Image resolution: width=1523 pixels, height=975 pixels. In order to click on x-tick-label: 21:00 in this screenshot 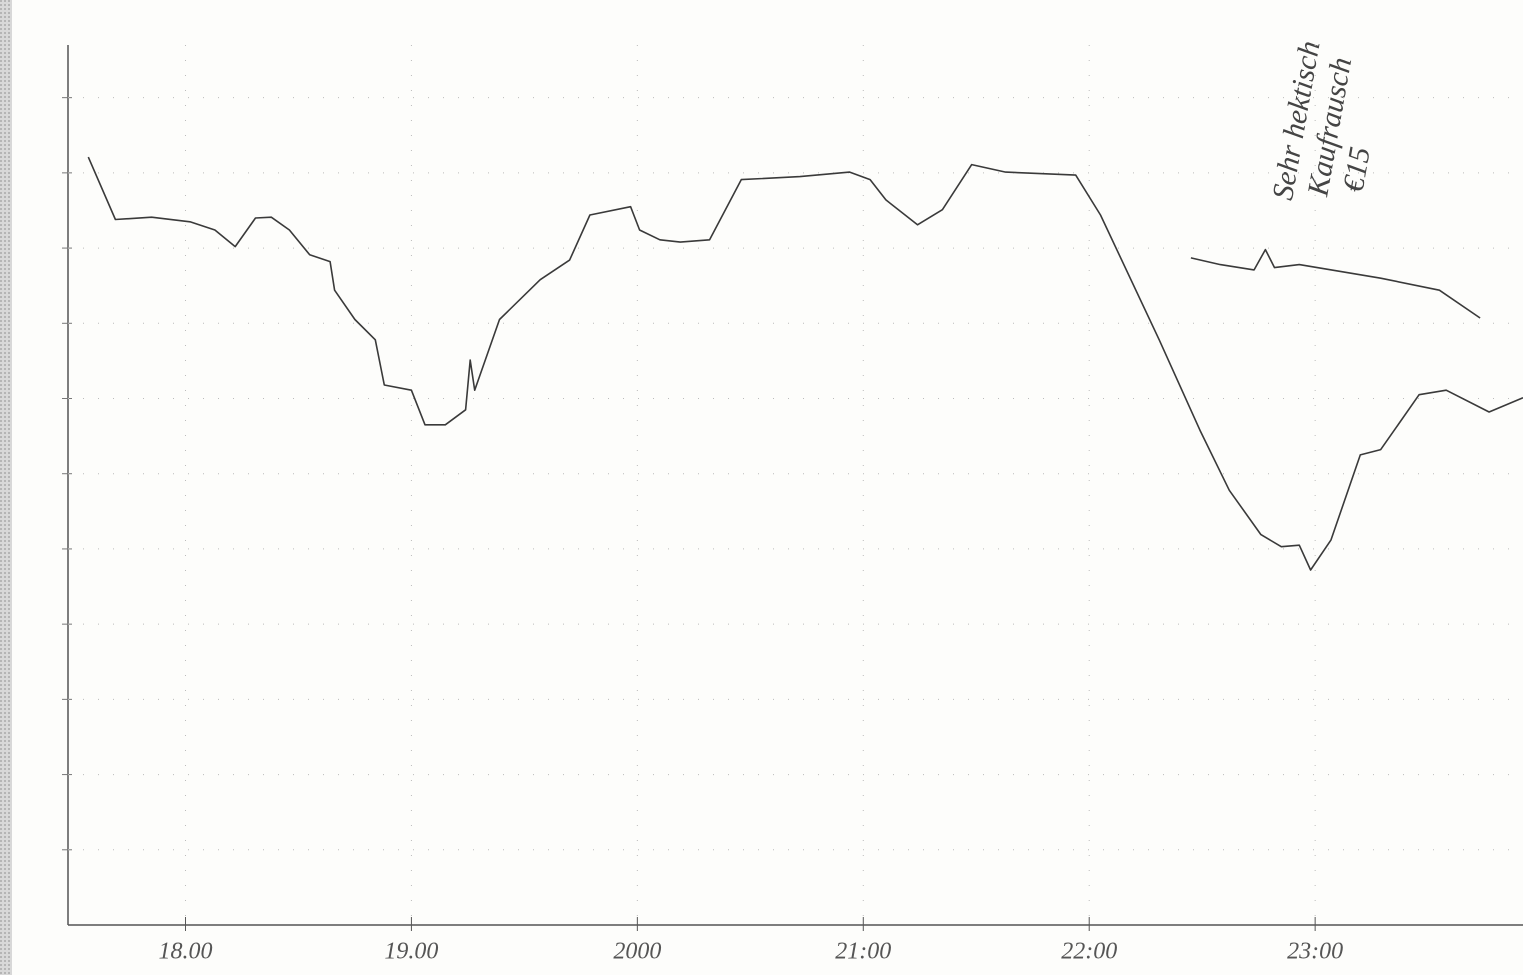, I will do `click(863, 952)`.